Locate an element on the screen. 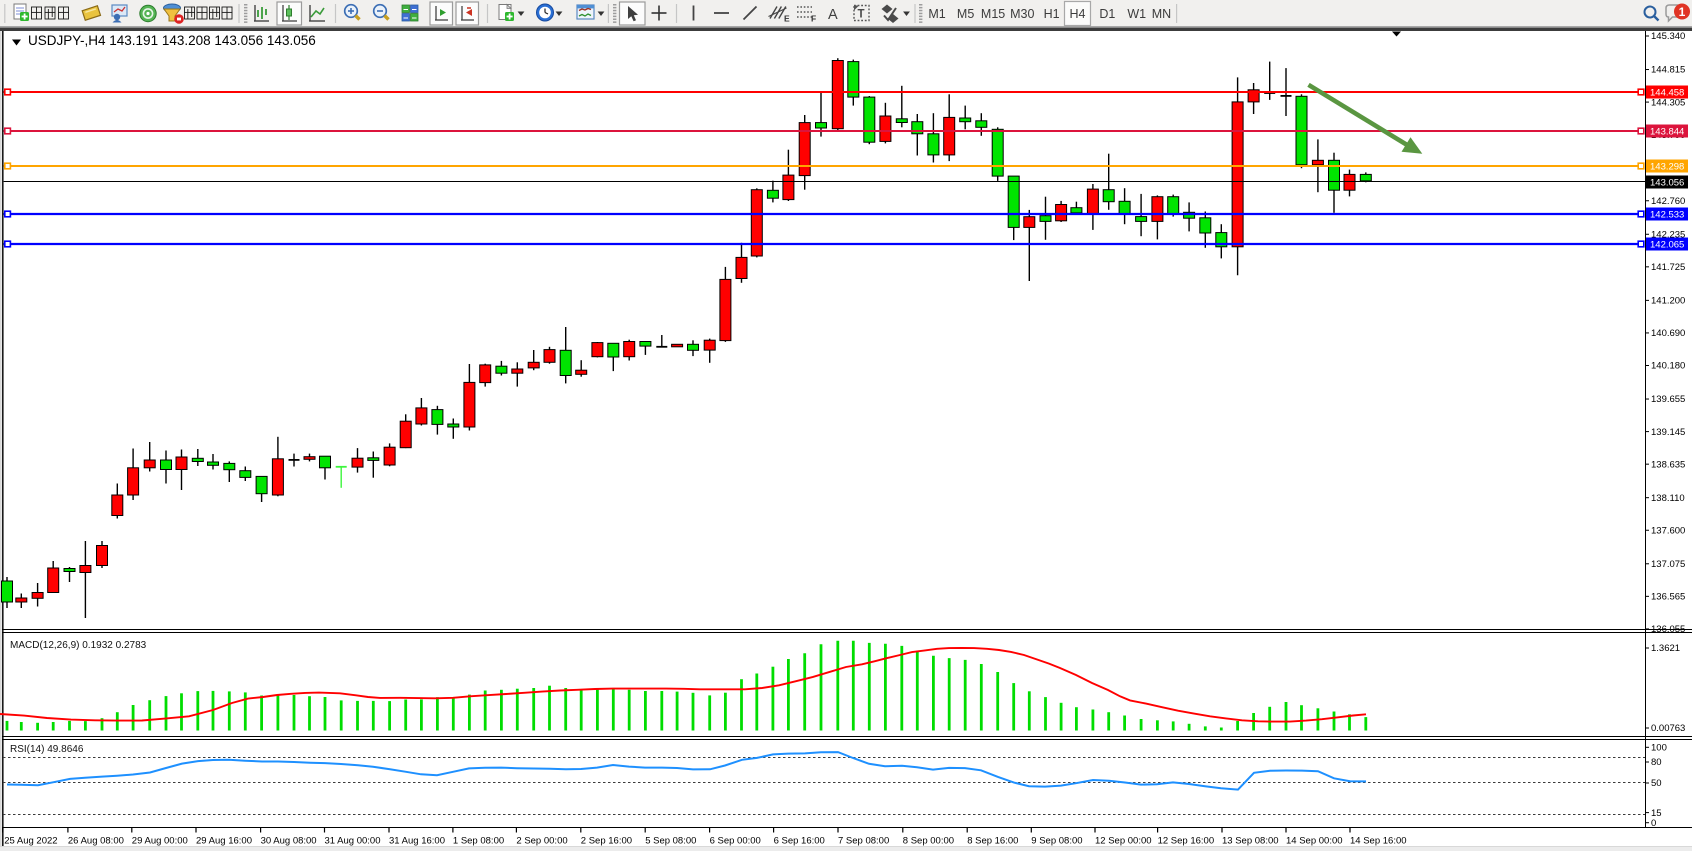 The height and width of the screenshot is (851, 1692). svg-text: 15 is located at coordinates (1656, 813).